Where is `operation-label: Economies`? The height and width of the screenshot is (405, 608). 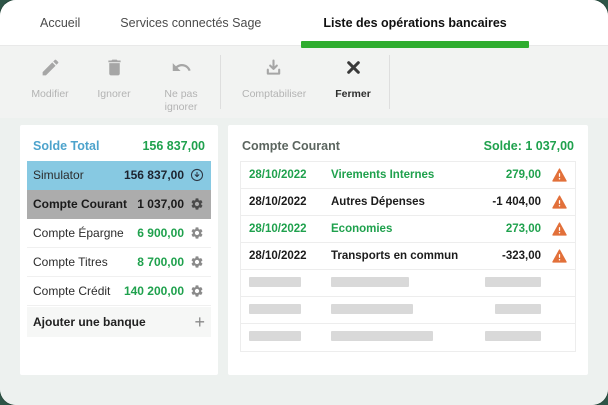 operation-label: Economies is located at coordinates (362, 229).